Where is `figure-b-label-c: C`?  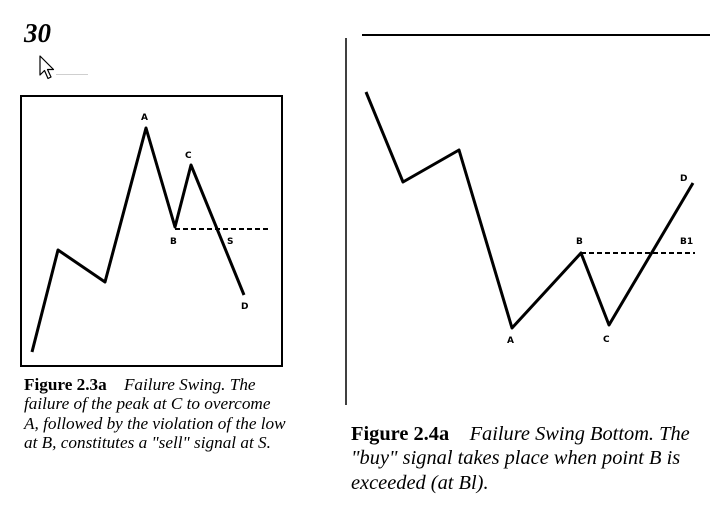
figure-b-label-c: C is located at coordinates (606, 340).